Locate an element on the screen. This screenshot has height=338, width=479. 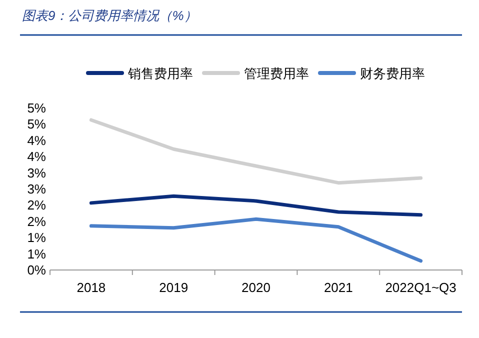
legend-label: 财务费用率 is located at coordinates (392, 73).